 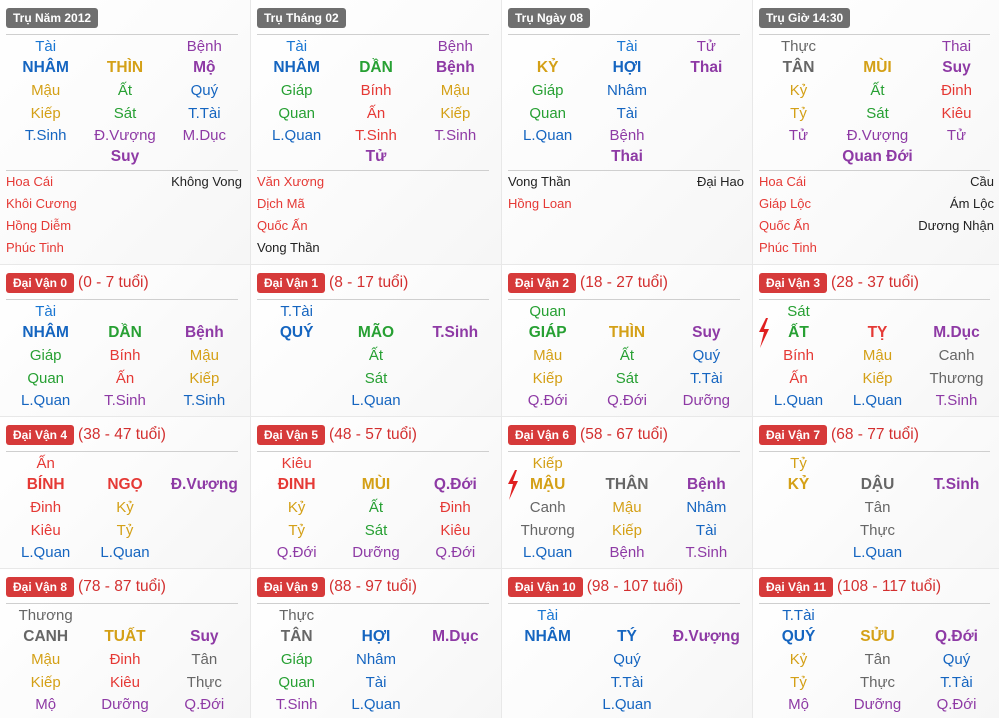 I want to click on info-row: Thương, so click(x=125, y=615).